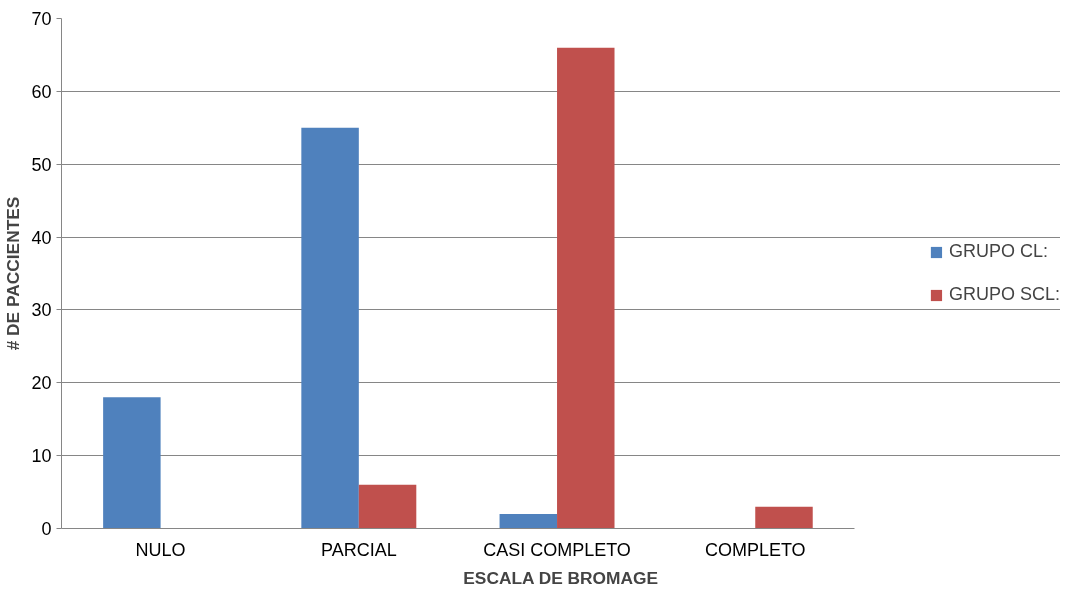 The height and width of the screenshot is (594, 1067). I want to click on x-axis-title: ESCALA DE BROMAGE, so click(561, 577).